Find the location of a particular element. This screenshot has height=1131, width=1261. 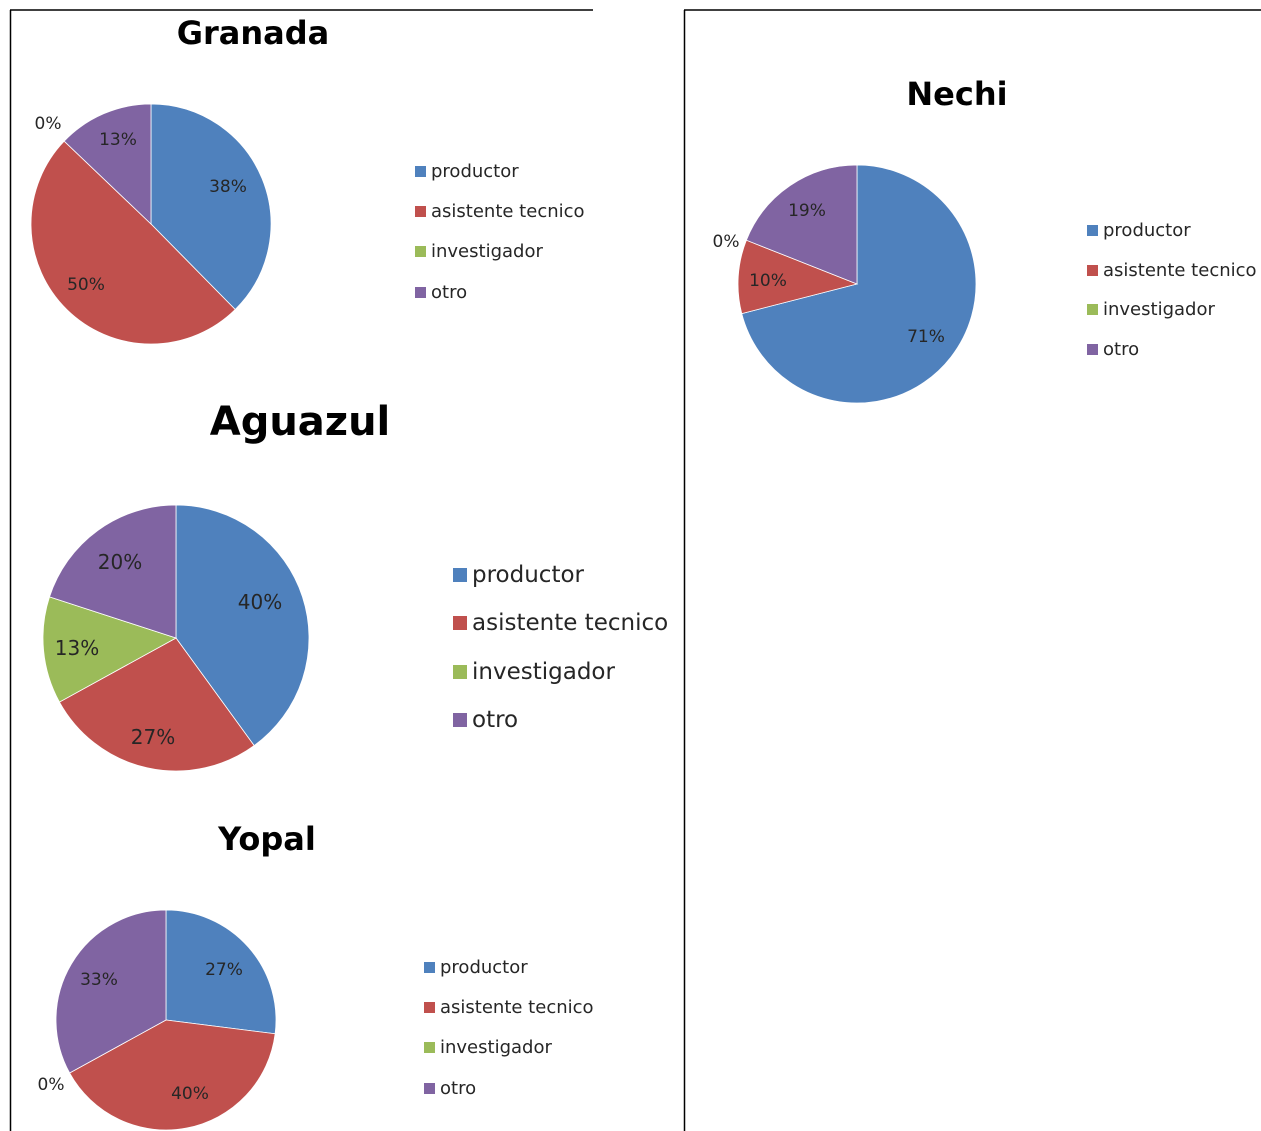

data-label: 71% is located at coordinates (926, 337).